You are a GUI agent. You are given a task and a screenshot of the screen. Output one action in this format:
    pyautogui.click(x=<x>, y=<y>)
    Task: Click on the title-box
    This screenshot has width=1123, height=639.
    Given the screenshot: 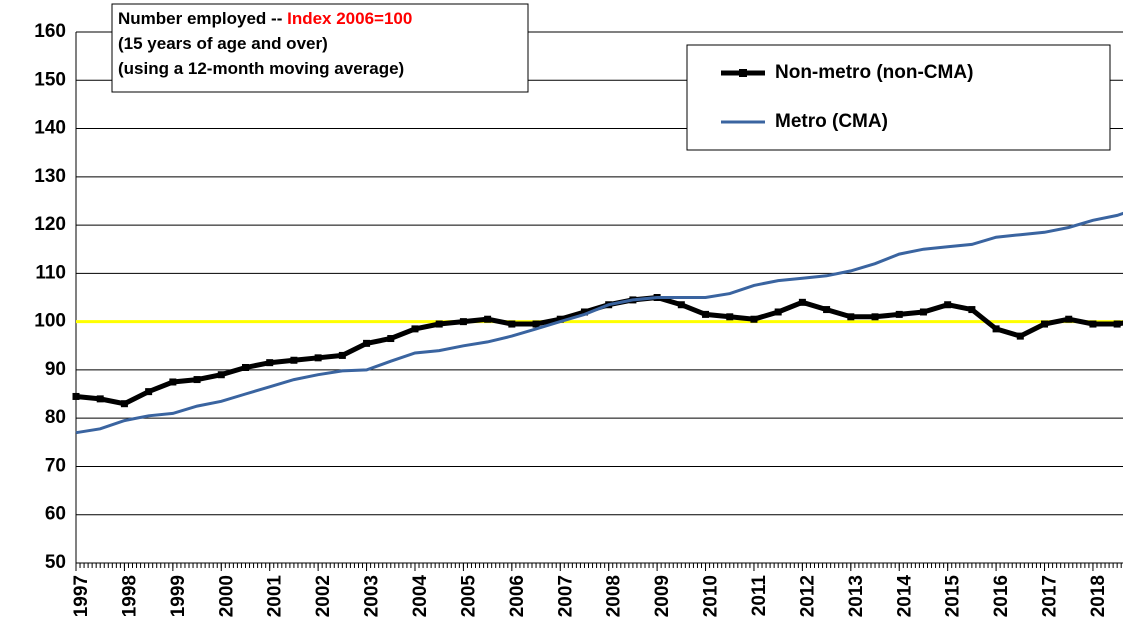 What is the action you would take?
    pyautogui.click(x=320, y=48)
    